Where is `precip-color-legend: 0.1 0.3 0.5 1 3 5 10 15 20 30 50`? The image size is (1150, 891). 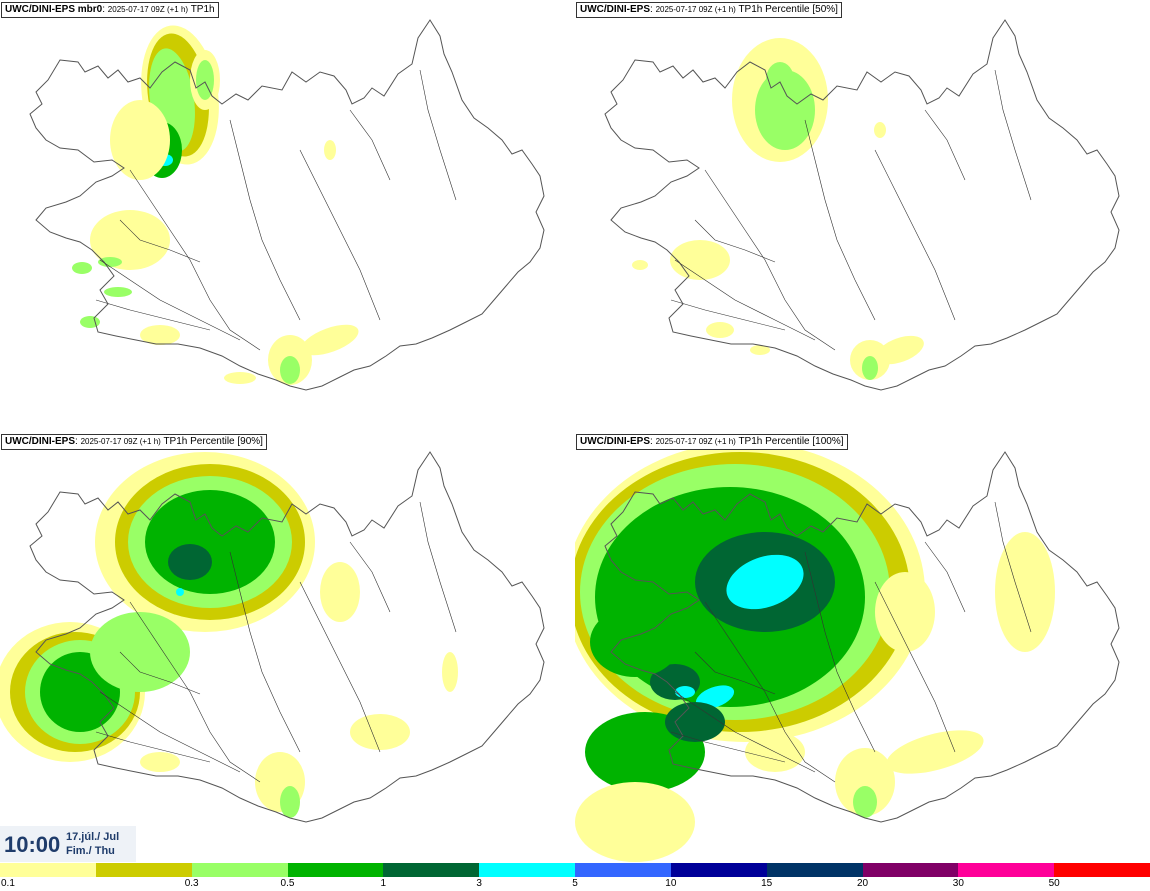 precip-color-legend: 0.1 0.3 0.5 1 3 5 10 15 20 30 50 is located at coordinates (575, 876).